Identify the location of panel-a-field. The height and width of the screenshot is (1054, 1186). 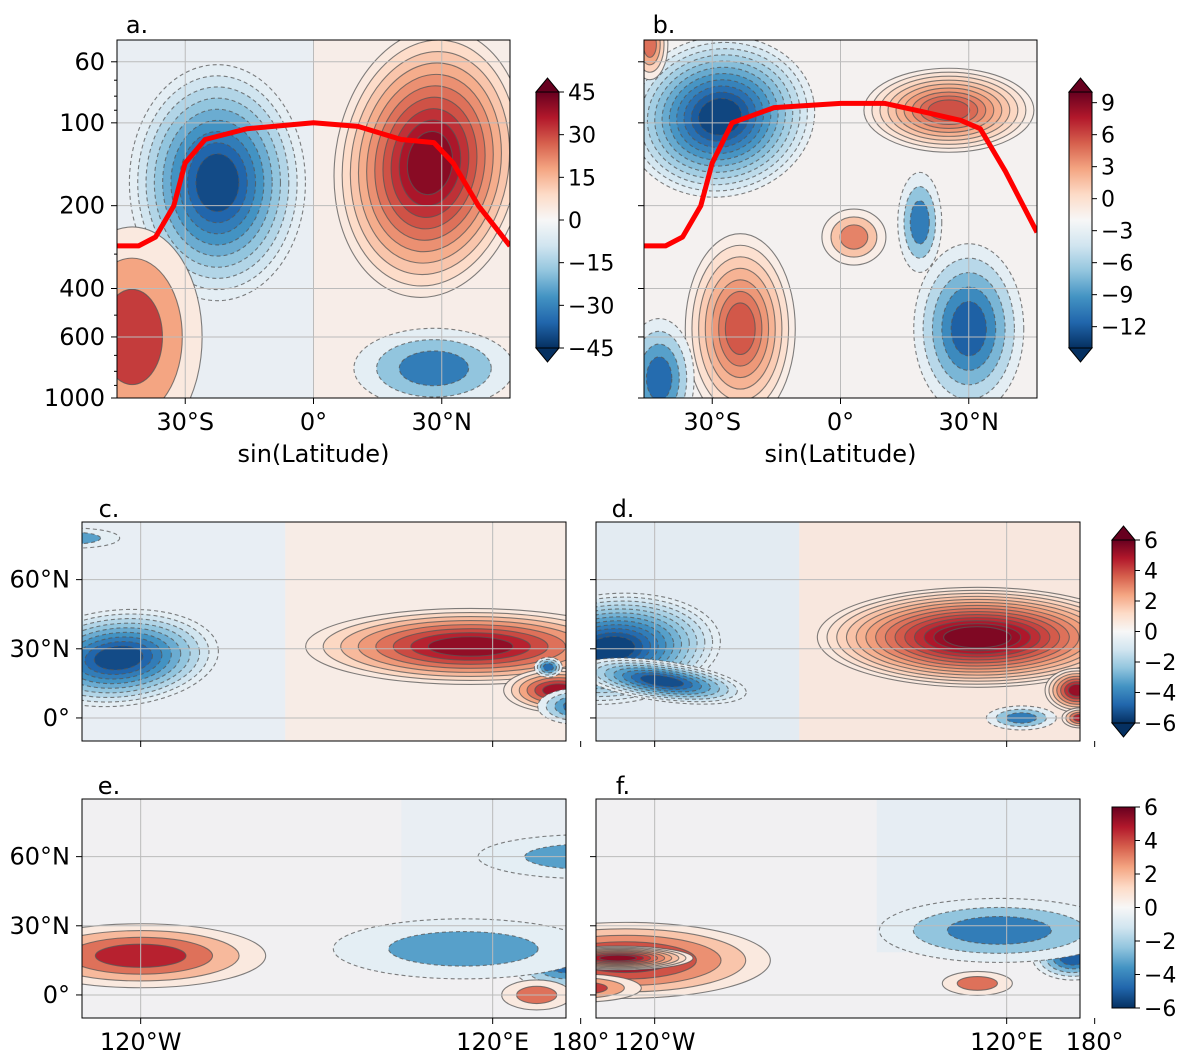
(313, 219).